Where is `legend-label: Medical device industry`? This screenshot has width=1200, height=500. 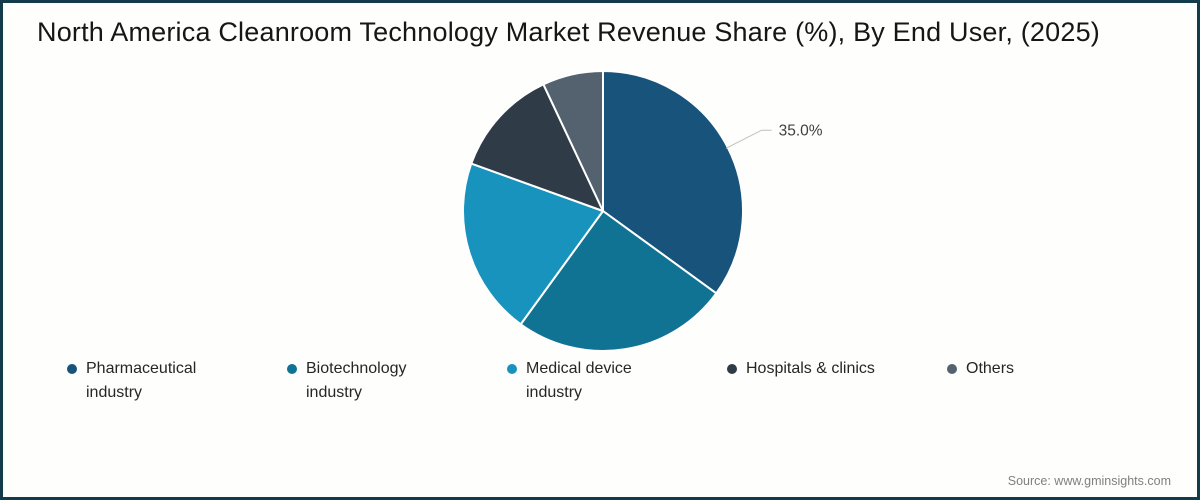 legend-label: Medical device industry is located at coordinates (579, 380).